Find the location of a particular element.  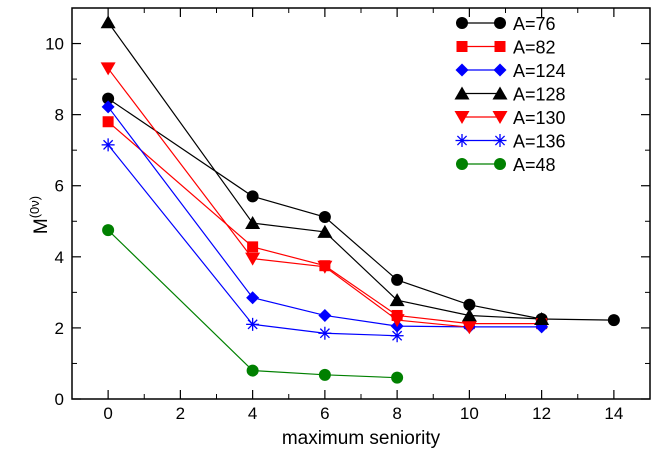

legend-label-a-76: A=76 is located at coordinates (534, 24).